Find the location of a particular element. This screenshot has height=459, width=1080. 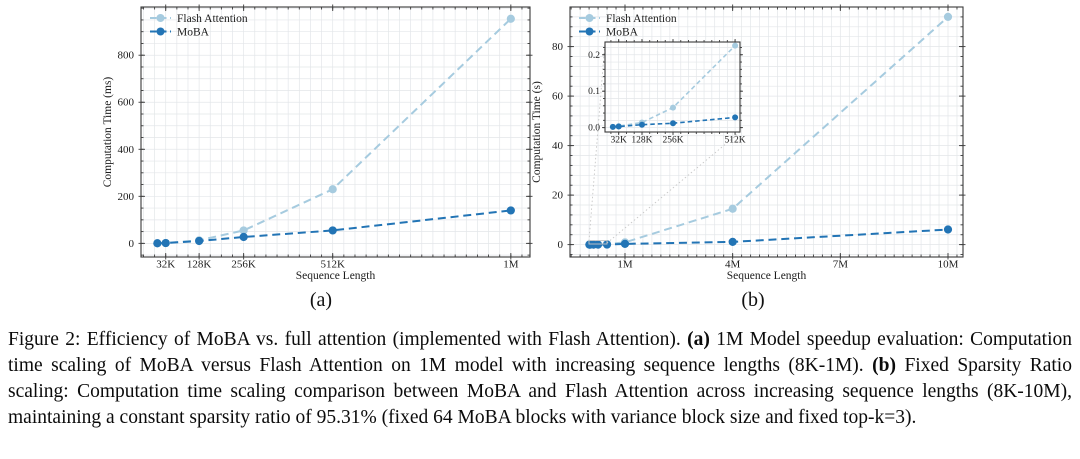

zoom-indicate-rect is located at coordinates (598, 242).